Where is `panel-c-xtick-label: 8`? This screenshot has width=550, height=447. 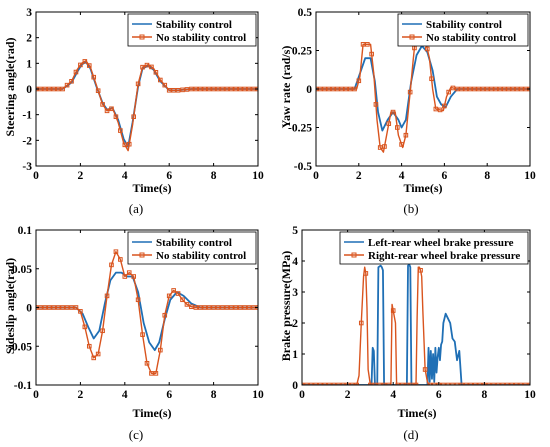 panel-c-xtick-label: 8 is located at coordinates (214, 395).